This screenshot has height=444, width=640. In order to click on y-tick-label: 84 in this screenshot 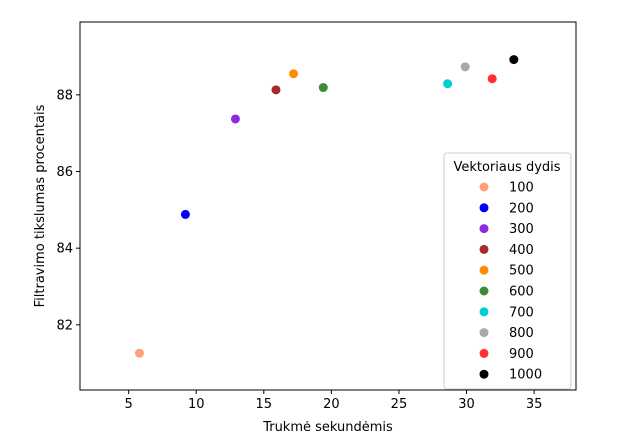, I will do `click(64, 249)`.